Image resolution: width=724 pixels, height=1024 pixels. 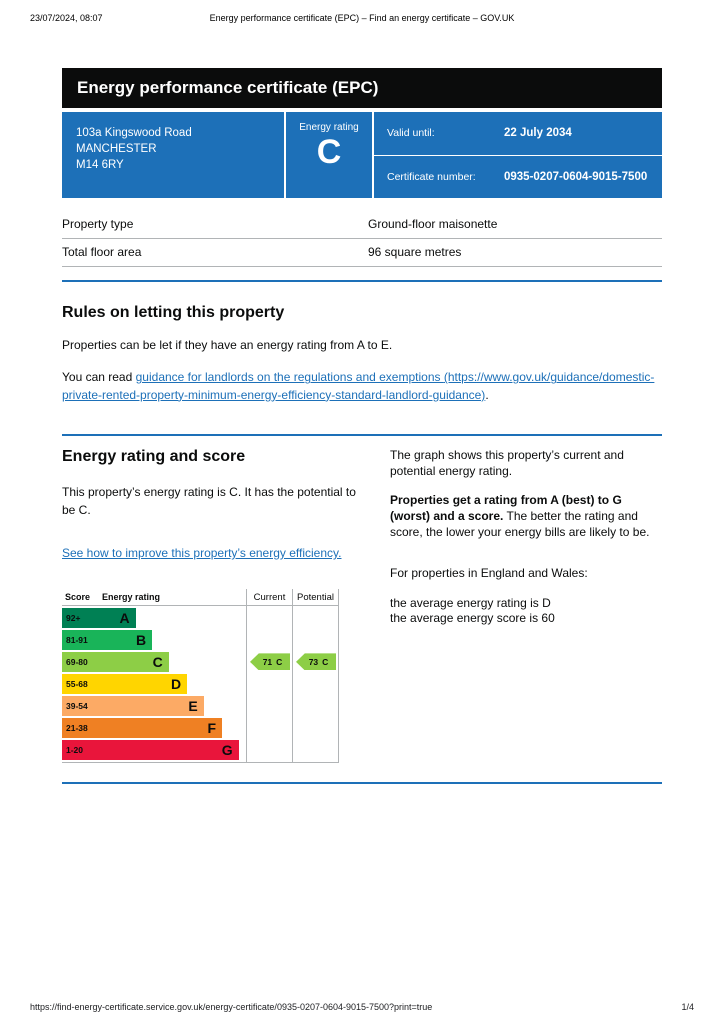 What do you see at coordinates (73, 618) in the screenshot?
I see `band-score: 92+` at bounding box center [73, 618].